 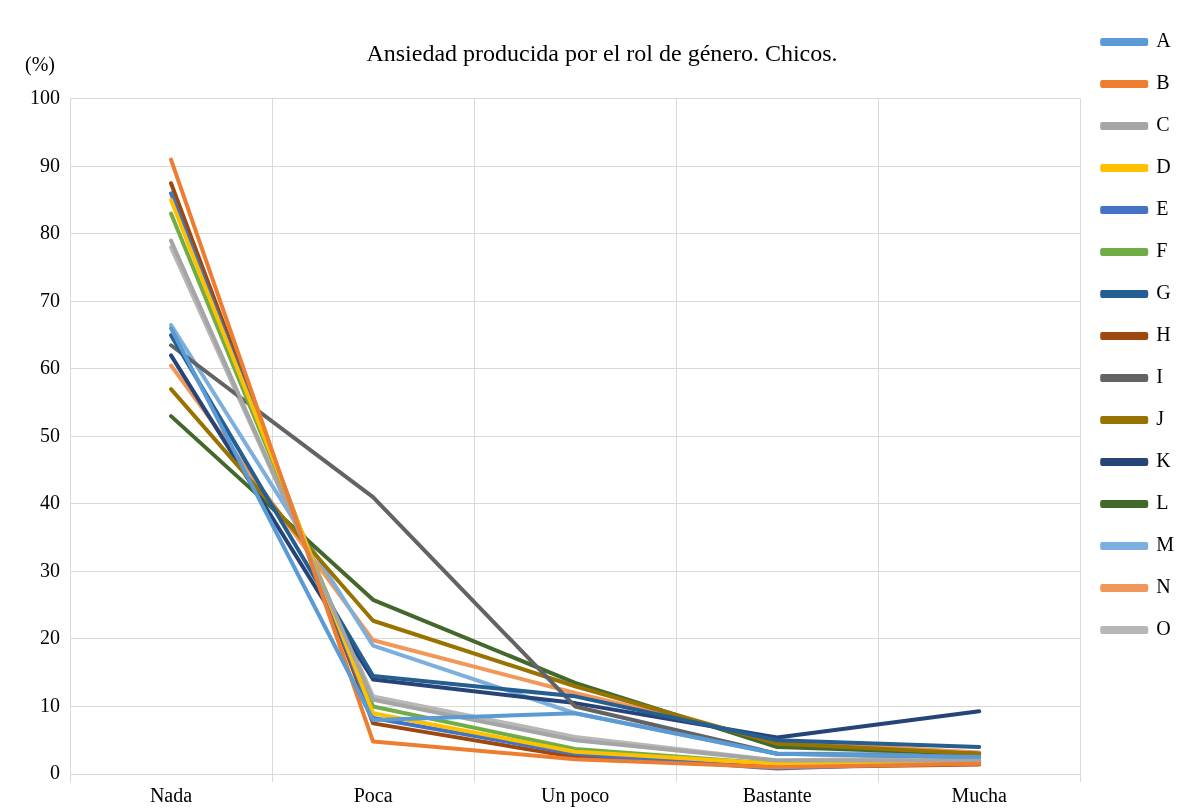 What do you see at coordinates (50, 164) in the screenshot?
I see `y-tick-label: 90` at bounding box center [50, 164].